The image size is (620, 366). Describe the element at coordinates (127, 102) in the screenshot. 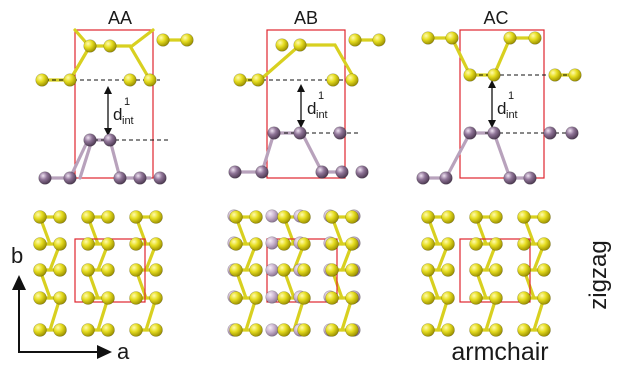

I see `svg-text: 1` at that location.